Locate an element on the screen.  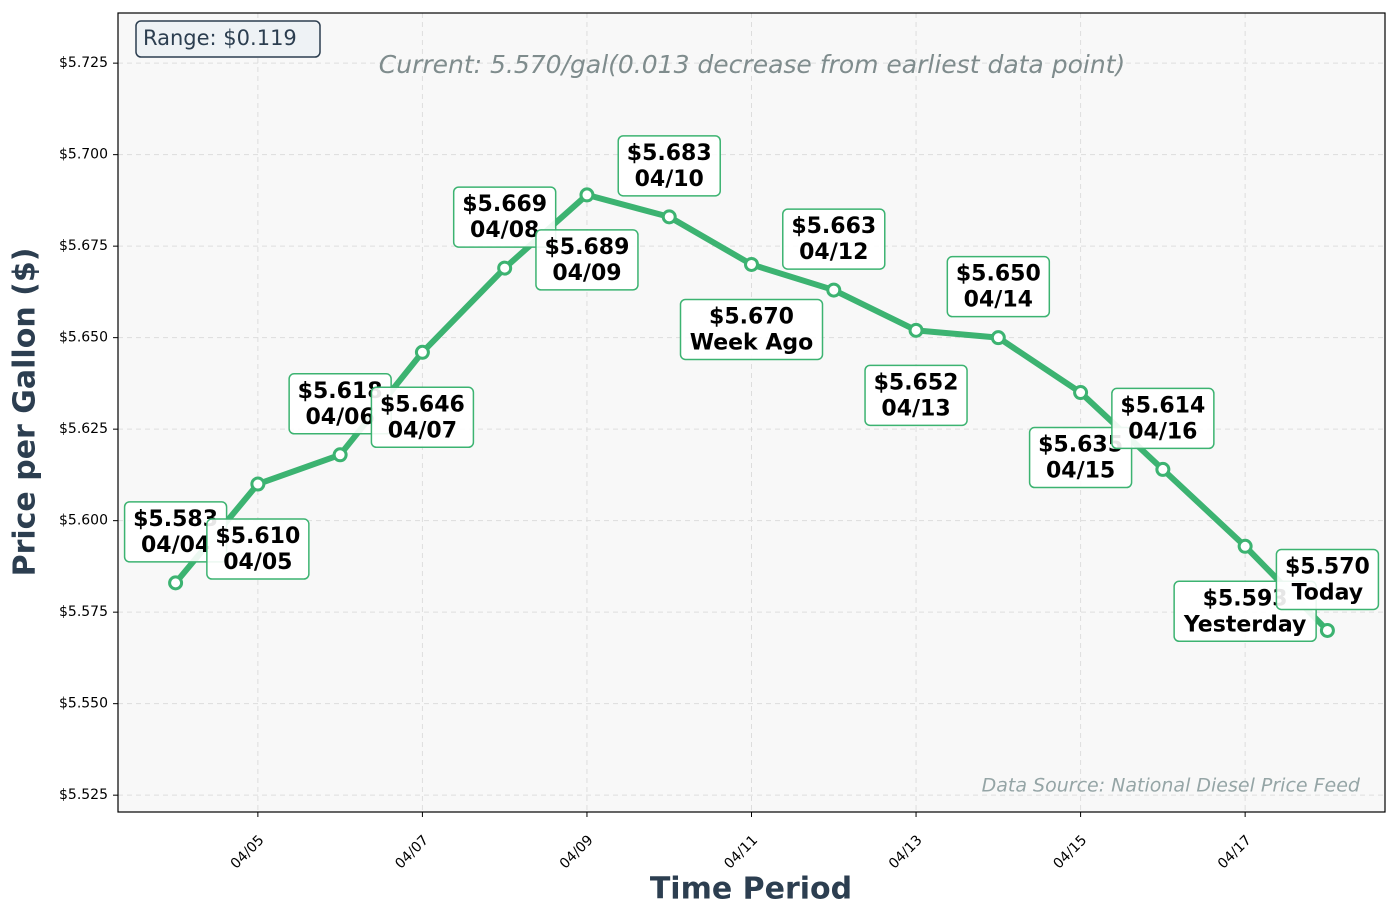
value-label: $5.652 is located at coordinates (916, 382).